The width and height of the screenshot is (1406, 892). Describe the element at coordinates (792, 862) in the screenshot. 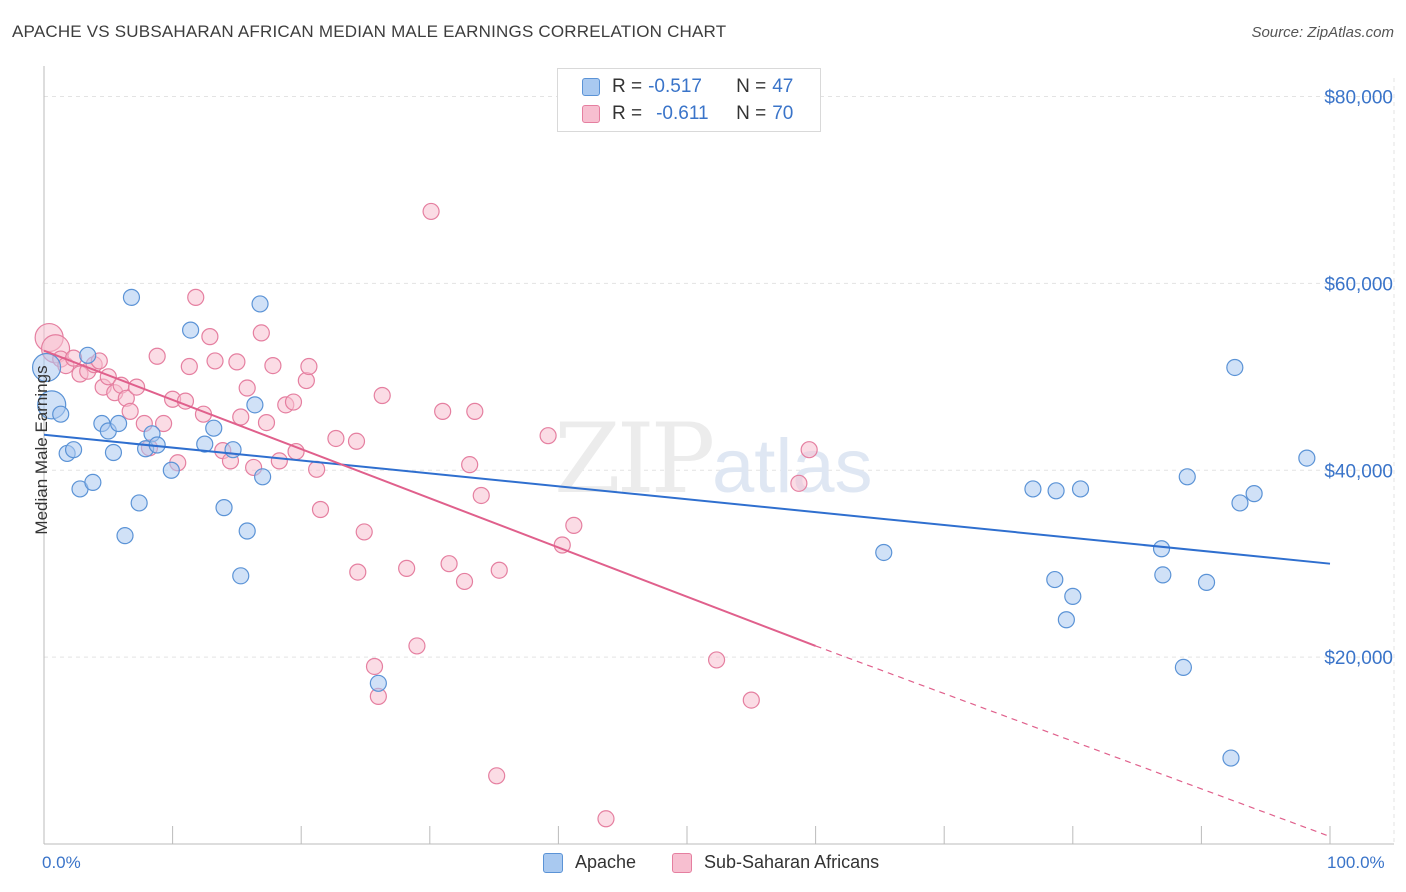

I see `legend-label-subsaharan: Sub-Saharan Africans` at that location.